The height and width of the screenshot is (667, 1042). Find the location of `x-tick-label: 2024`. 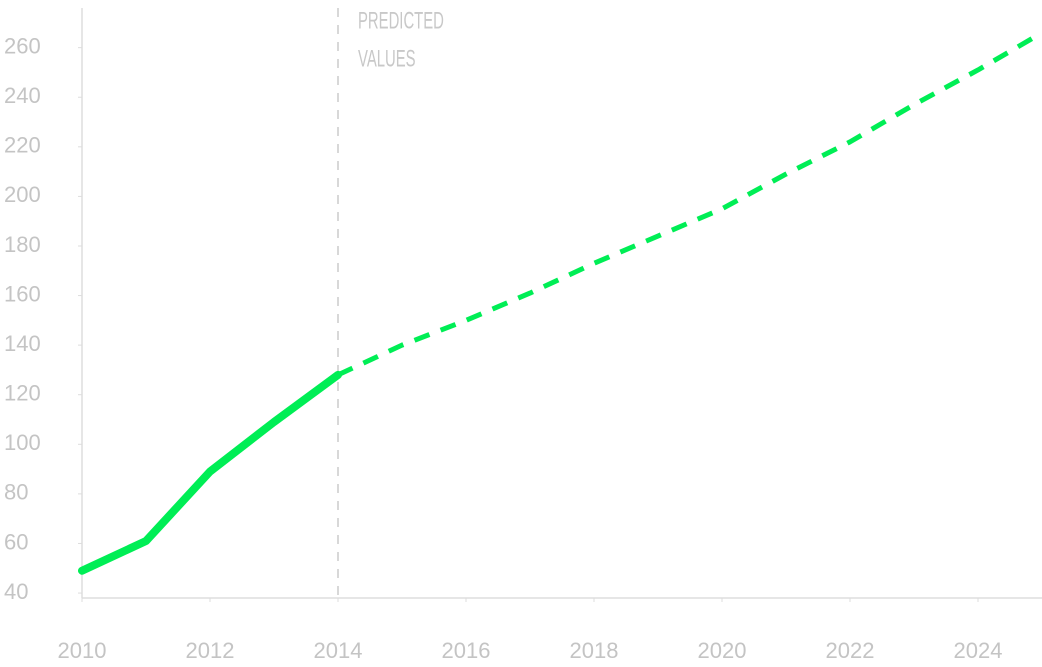

x-tick-label: 2024 is located at coordinates (978, 650).